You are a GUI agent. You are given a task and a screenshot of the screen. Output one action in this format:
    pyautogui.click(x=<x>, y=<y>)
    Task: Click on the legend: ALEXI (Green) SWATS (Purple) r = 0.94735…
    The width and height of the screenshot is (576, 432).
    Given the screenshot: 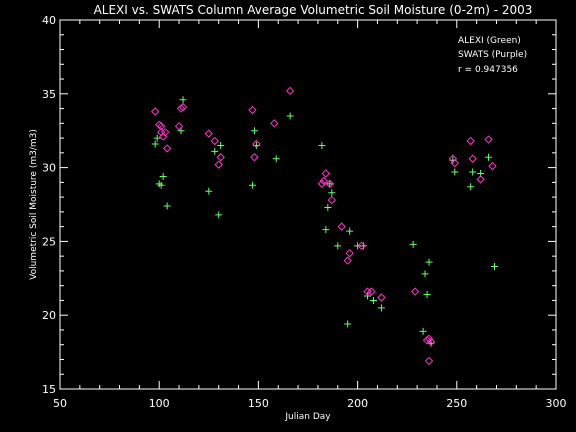 What is the action you would take?
    pyautogui.click(x=492, y=55)
    